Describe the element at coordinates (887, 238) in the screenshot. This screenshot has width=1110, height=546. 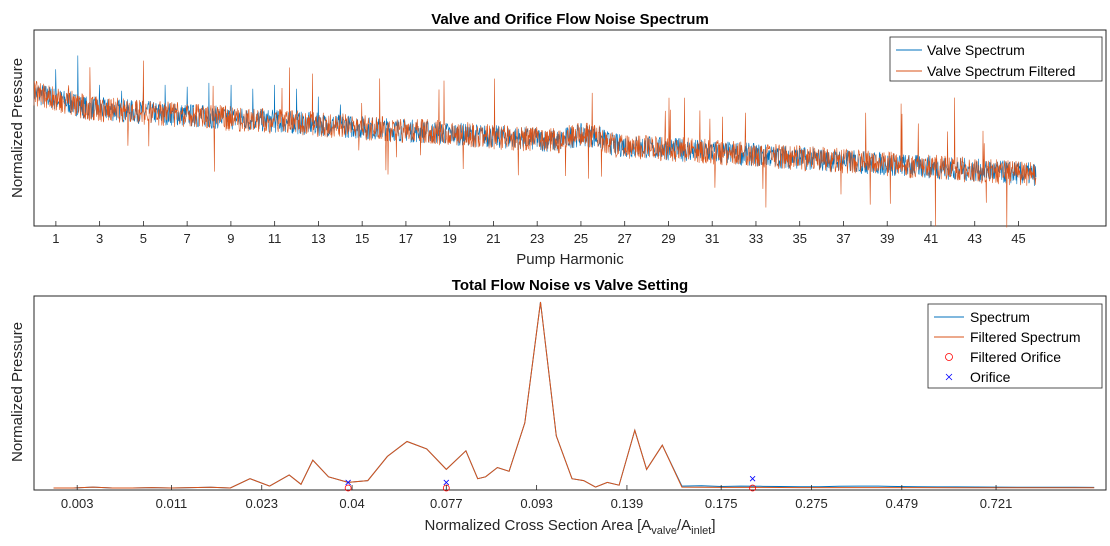
I see `top-x-tick-label: 39` at that location.